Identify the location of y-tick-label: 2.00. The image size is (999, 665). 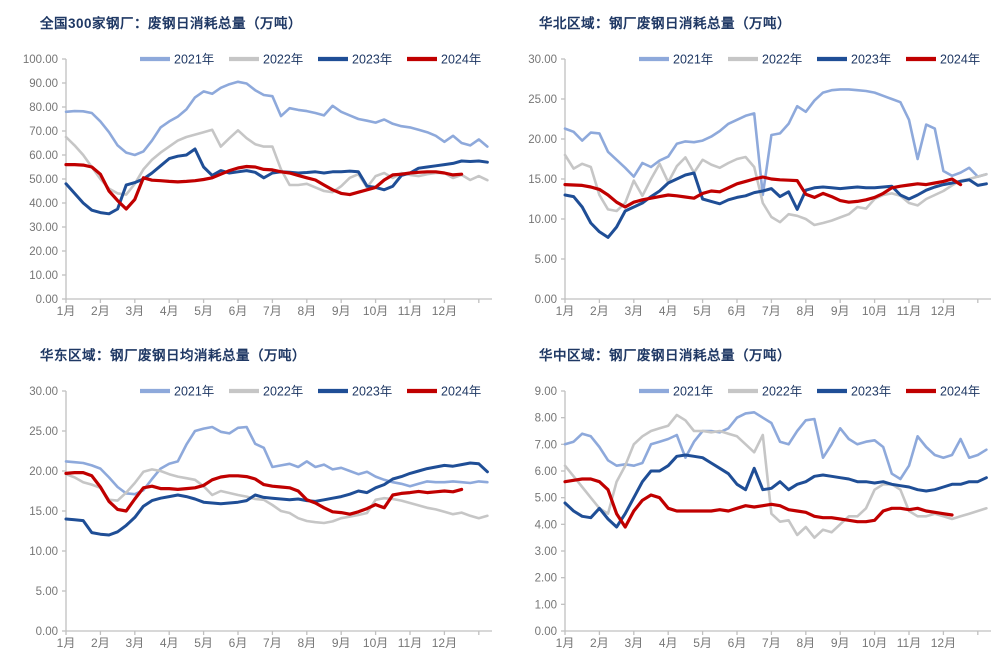
(546, 579).